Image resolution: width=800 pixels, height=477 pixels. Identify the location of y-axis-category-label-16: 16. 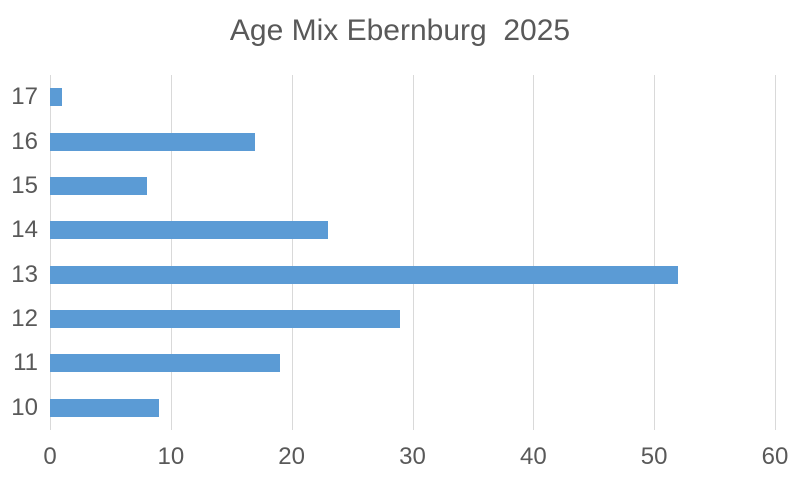
(24, 141).